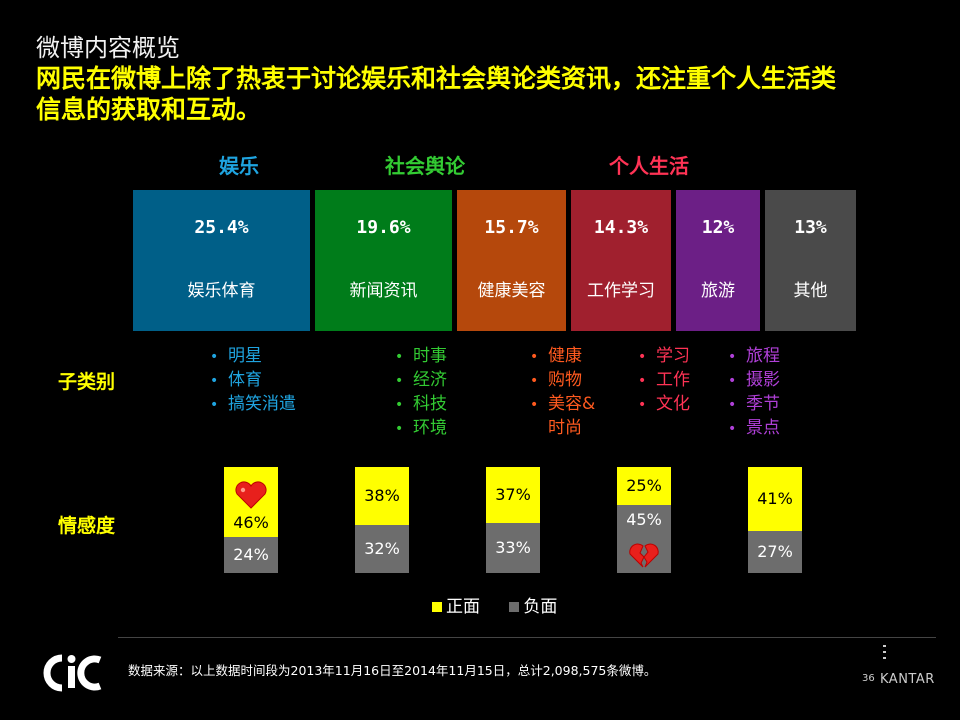 This screenshot has width=960, height=720. What do you see at coordinates (221, 291) in the screenshot?
I see `share-category-label: 娱乐体育` at bounding box center [221, 291].